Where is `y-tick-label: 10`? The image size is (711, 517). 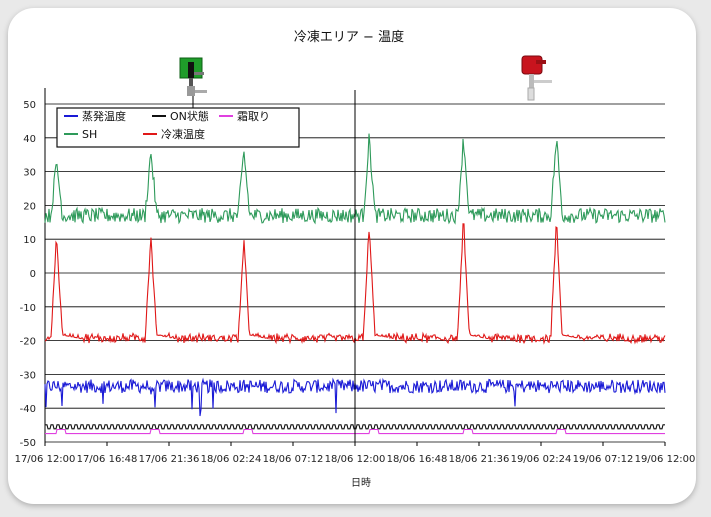 y-tick-label: 10 is located at coordinates (29, 240).